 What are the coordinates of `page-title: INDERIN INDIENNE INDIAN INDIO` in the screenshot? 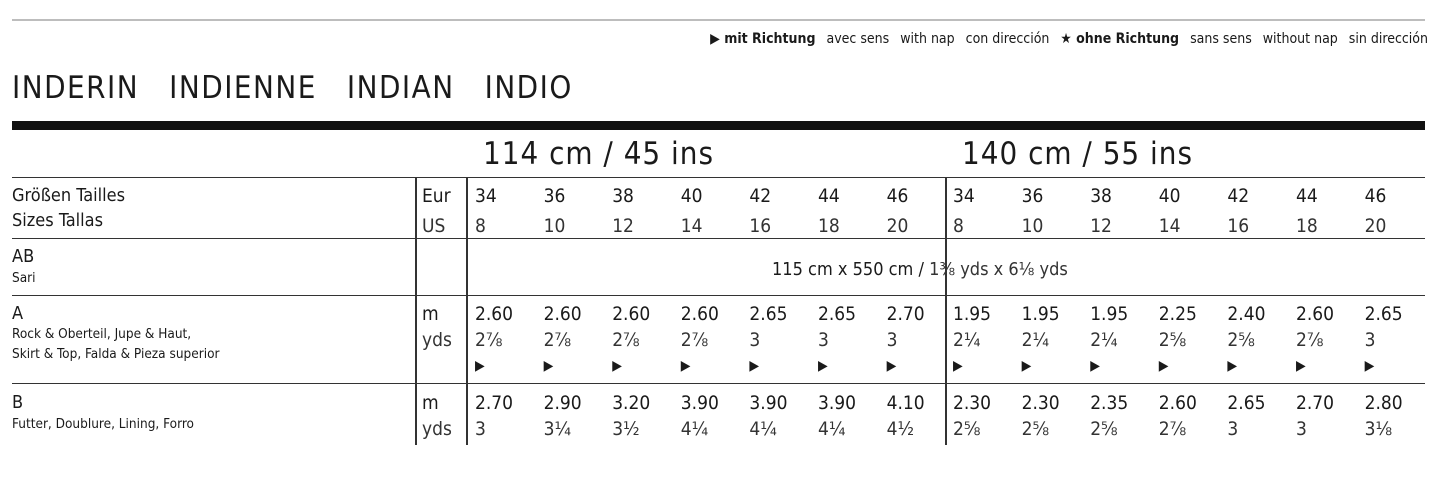 It's located at (307, 88).